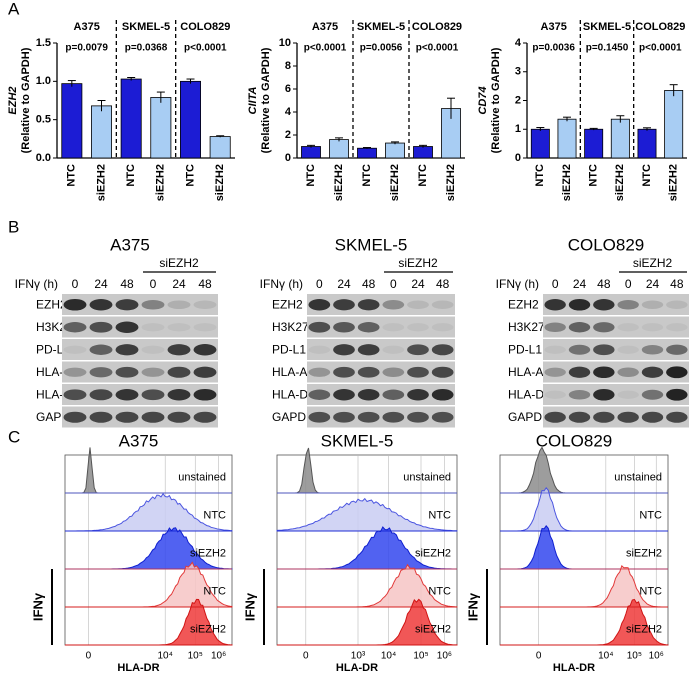 This screenshot has width=691, height=680. What do you see at coordinates (13, 226) in the screenshot?
I see `panel-label: B` at bounding box center [13, 226].